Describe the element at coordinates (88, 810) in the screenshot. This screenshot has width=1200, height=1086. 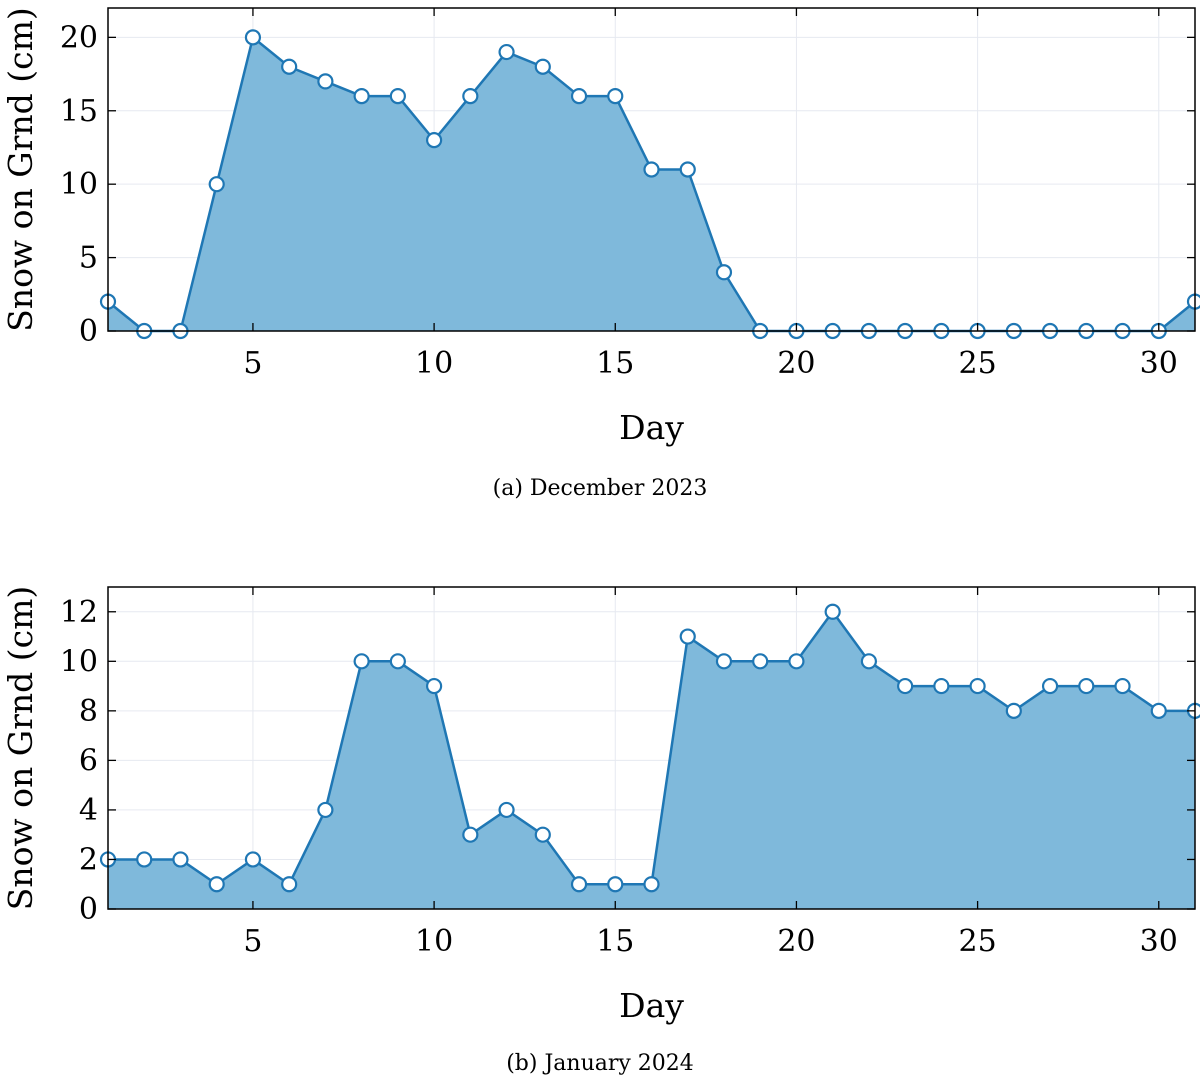
I see `y-tick-label: 4` at that location.